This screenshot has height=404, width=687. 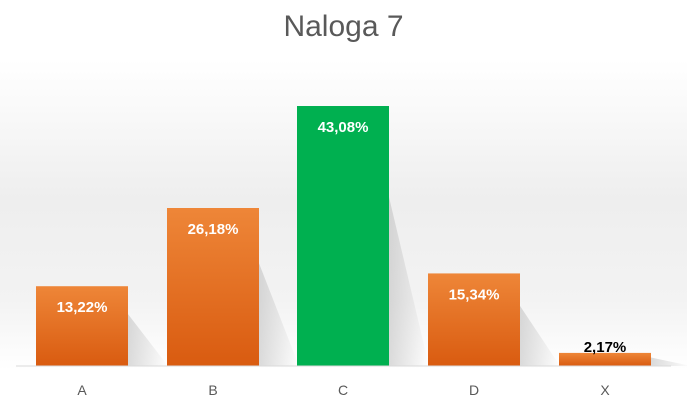 I want to click on bar-c, so click(x=343, y=236).